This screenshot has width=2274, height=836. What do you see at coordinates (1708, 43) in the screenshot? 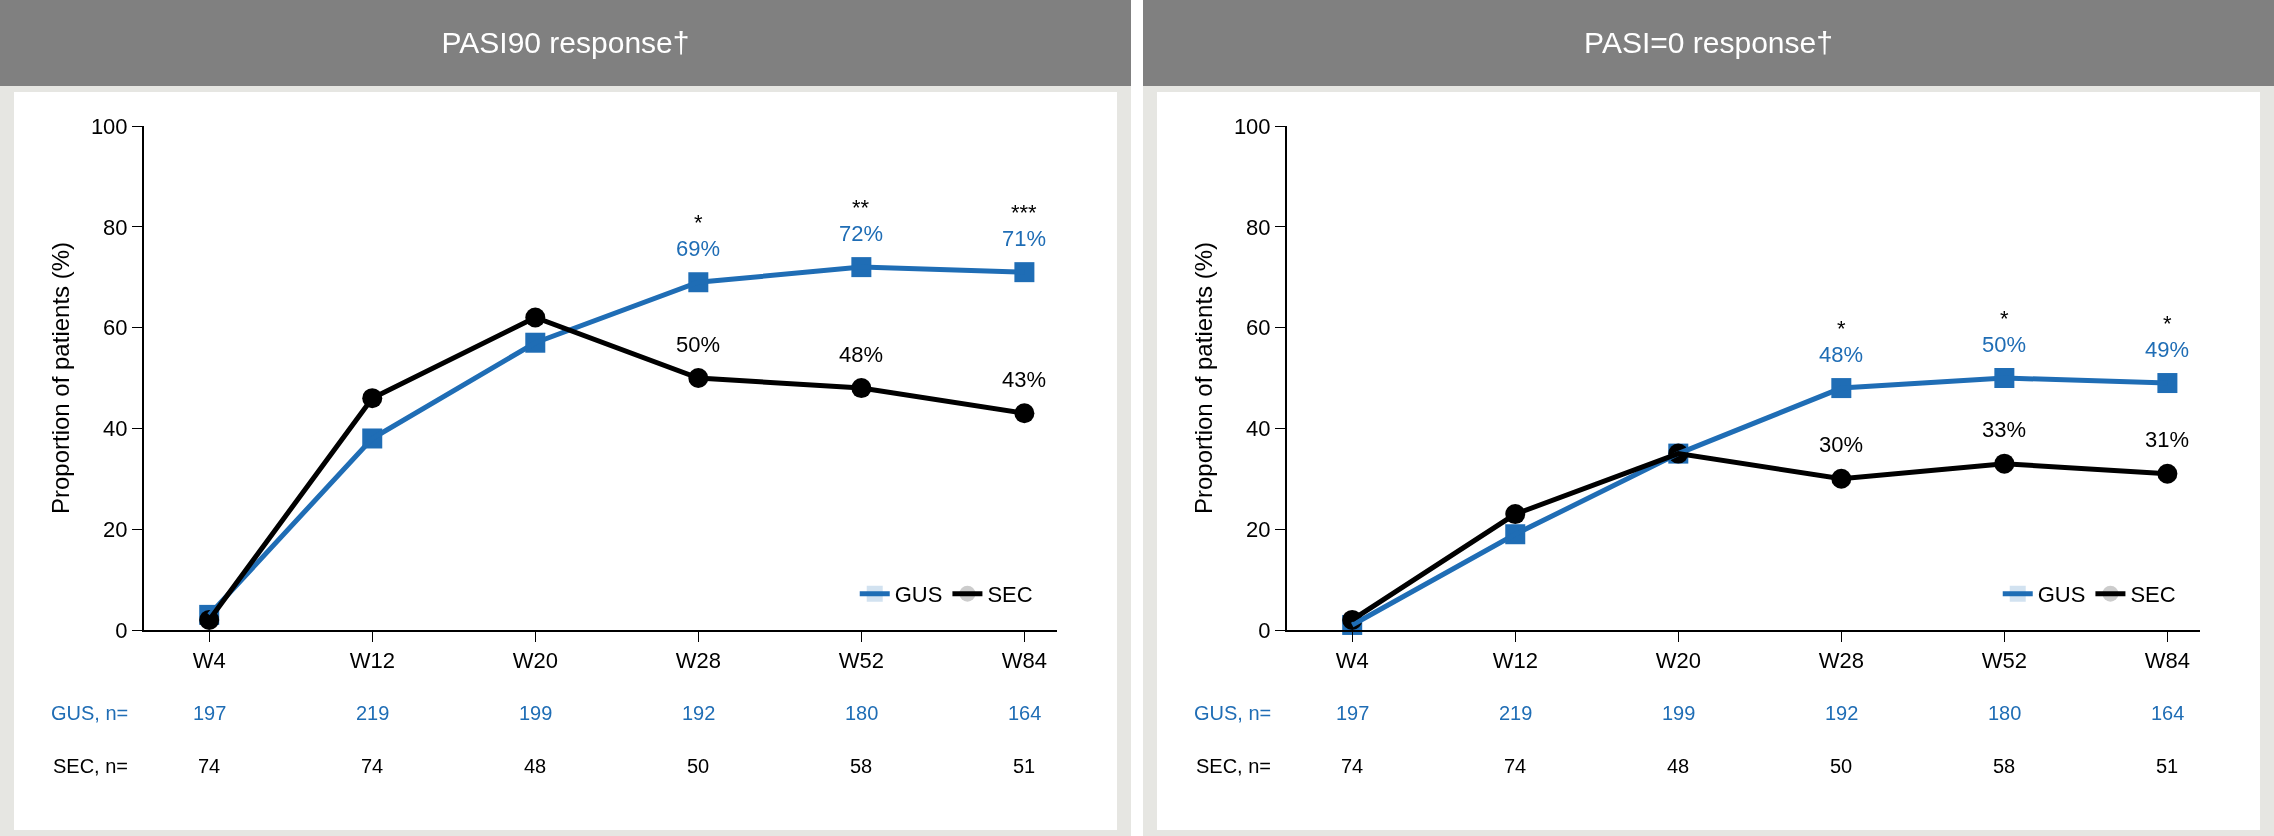
I see `chart-title: PASI=0 response†` at bounding box center [1708, 43].